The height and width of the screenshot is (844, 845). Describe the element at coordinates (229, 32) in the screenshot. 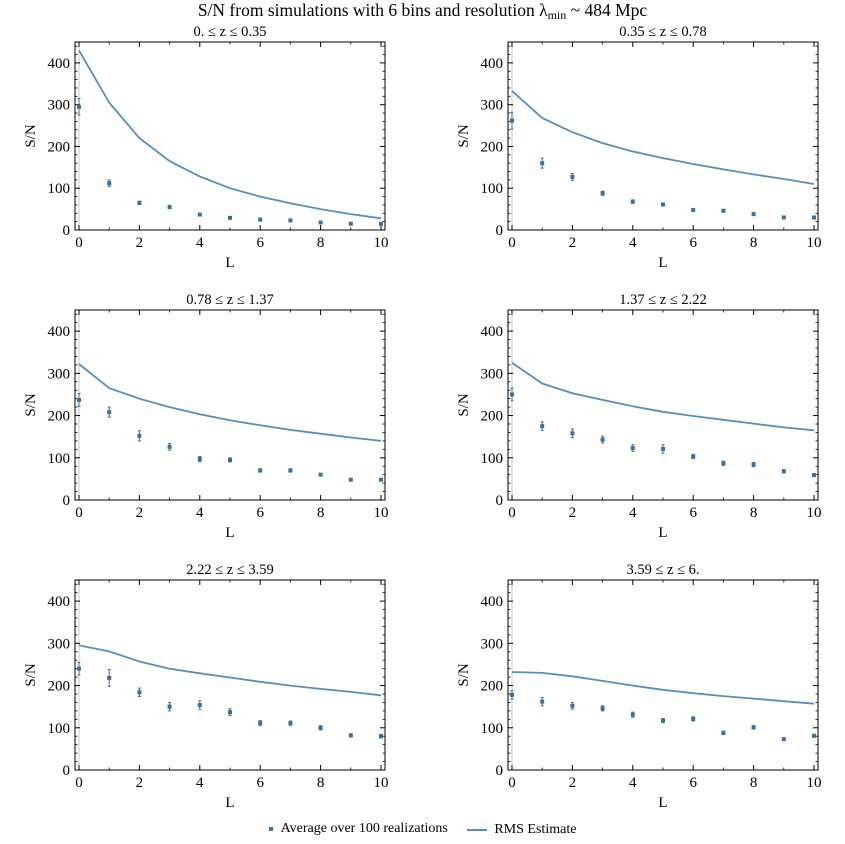

I see `subplot-title: 0. ≤ z ≤ 0.35` at that location.